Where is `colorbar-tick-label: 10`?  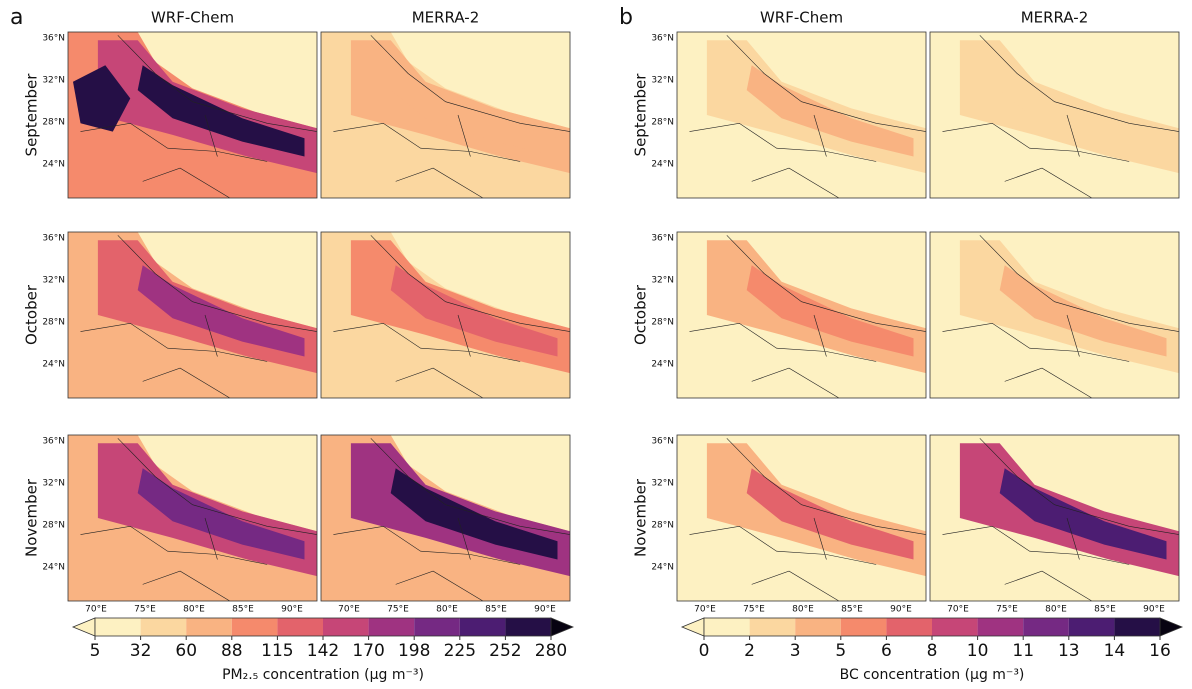
colorbar-tick-label: 10 is located at coordinates (978, 651).